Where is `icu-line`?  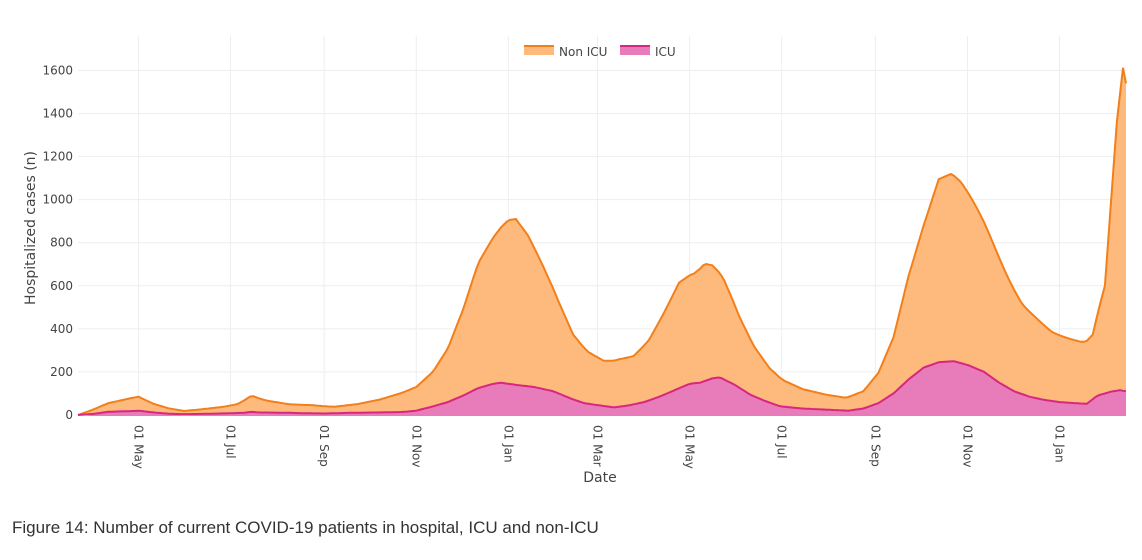 icu-line is located at coordinates (602, 388).